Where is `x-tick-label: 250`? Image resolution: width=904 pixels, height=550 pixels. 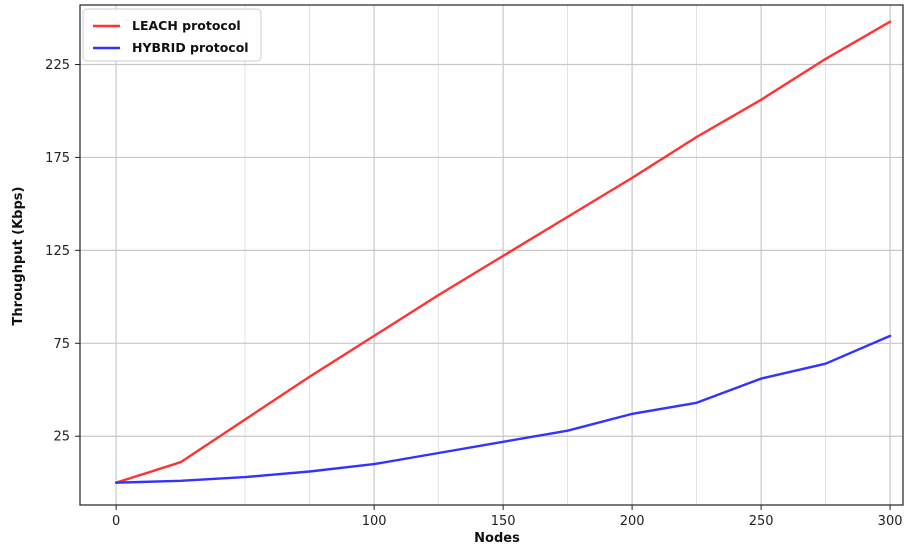
x-tick-label: 250 is located at coordinates (761, 521).